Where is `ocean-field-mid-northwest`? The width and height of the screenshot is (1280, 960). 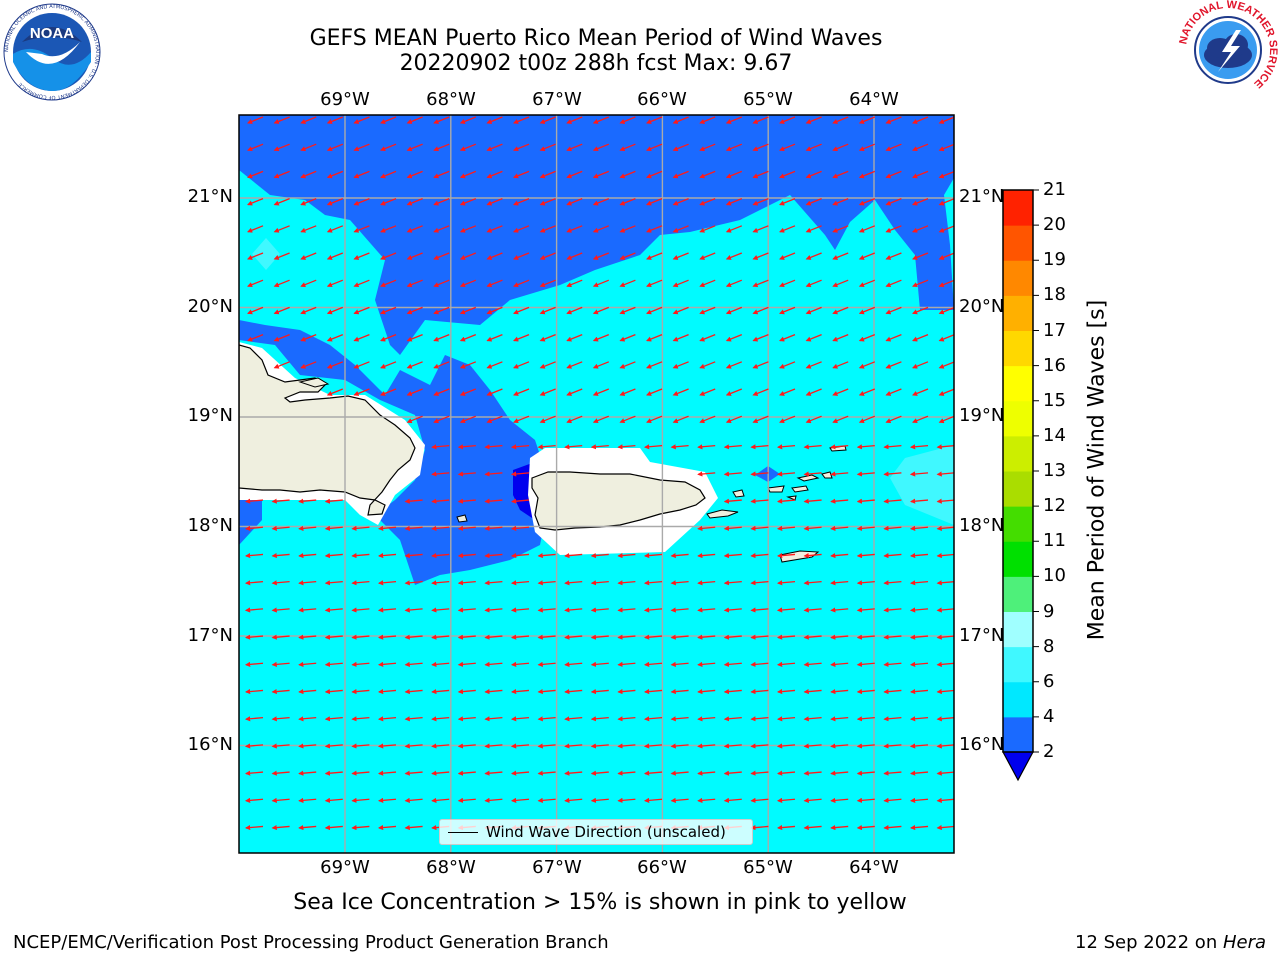 ocean-field-mid-northwest is located at coordinates (266, 254).